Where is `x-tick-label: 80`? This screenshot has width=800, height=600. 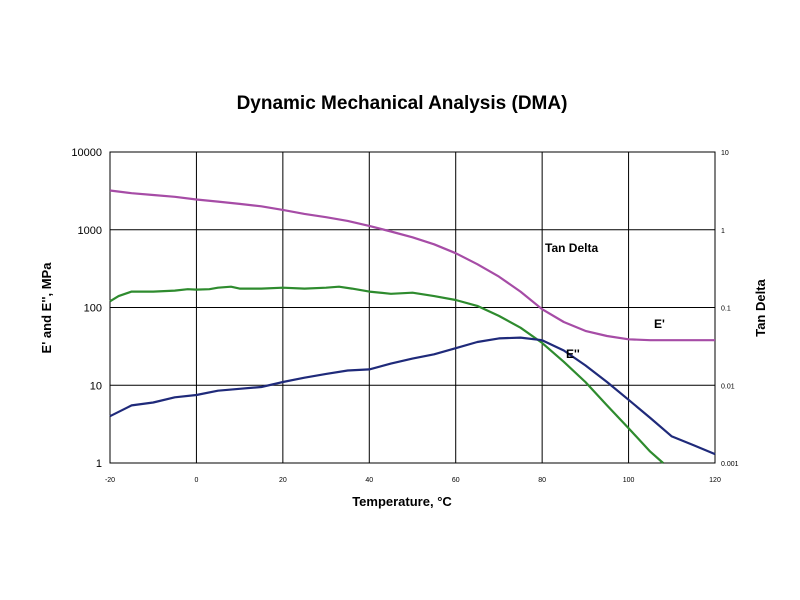
x-tick-label: 80 is located at coordinates (542, 480).